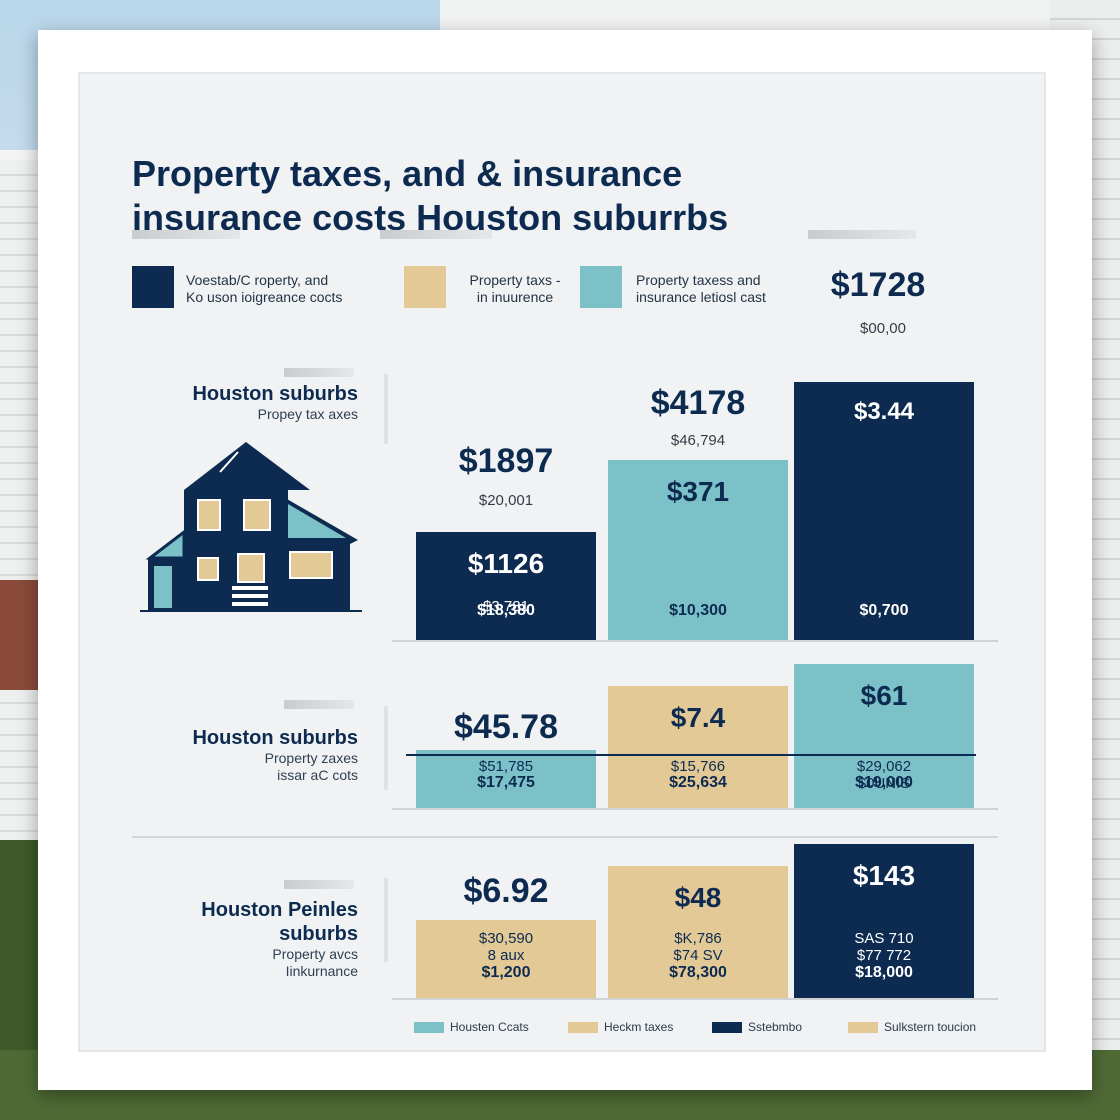  I want to click on row-3-baseline, so click(695, 999).